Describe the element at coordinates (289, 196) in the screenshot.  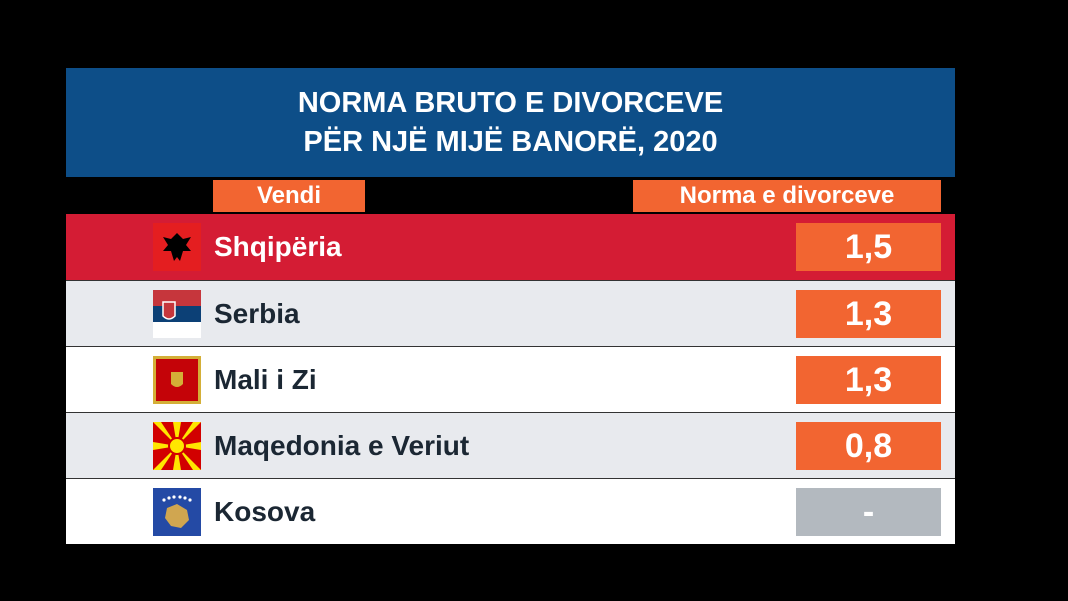
I see `column-header: Vendi` at that location.